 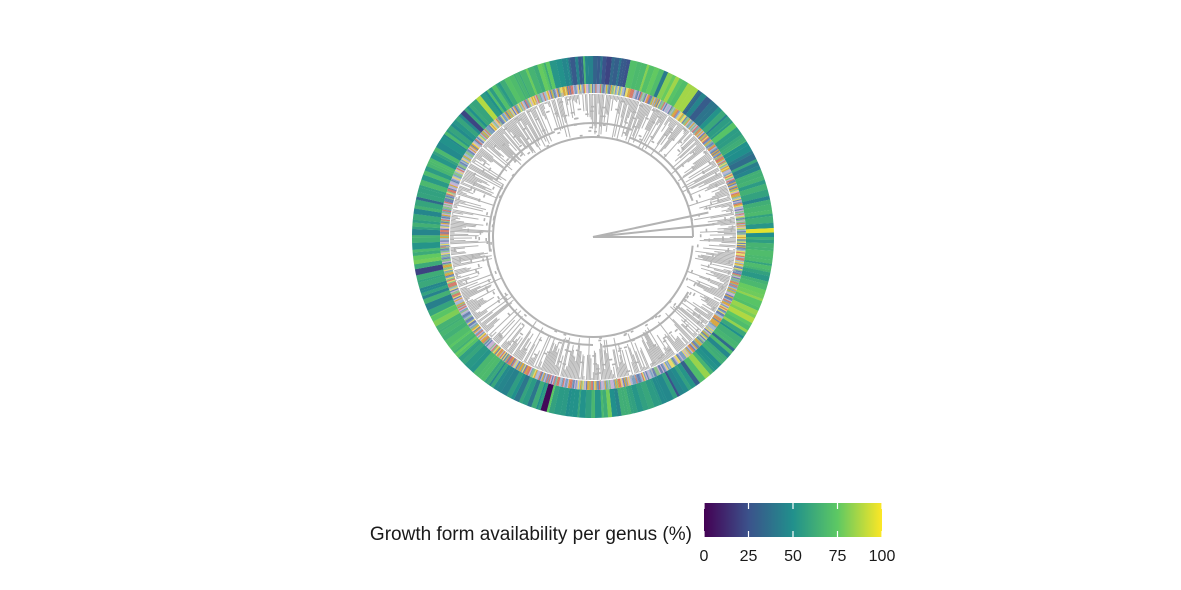 What do you see at coordinates (837, 556) in the screenshot?
I see `legend-tick-label: 75` at bounding box center [837, 556].